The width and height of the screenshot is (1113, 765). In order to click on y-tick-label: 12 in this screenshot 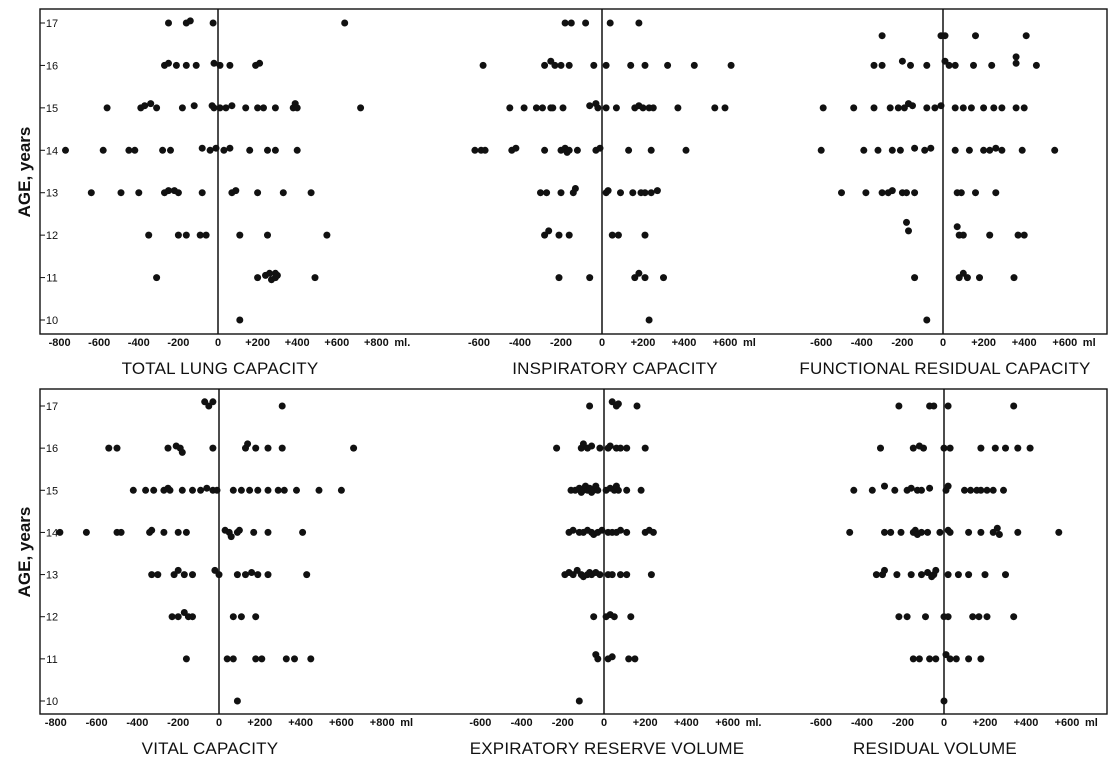, I will do `click(52, 236)`.